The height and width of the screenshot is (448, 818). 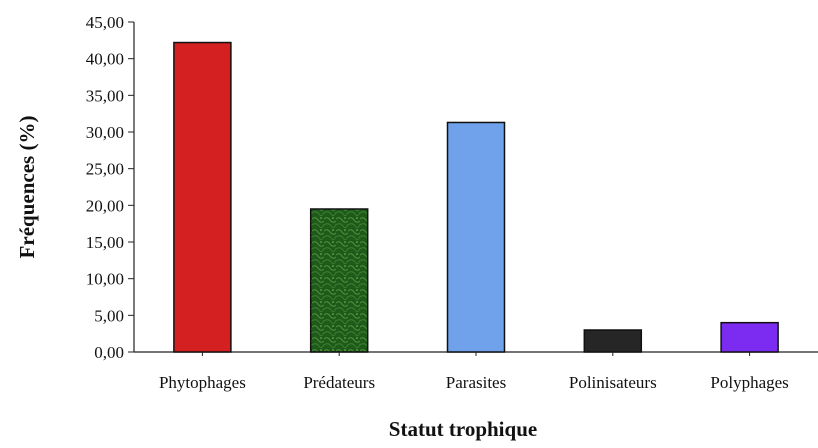 I want to click on y-tick-label: 20,00, so click(x=105, y=205).